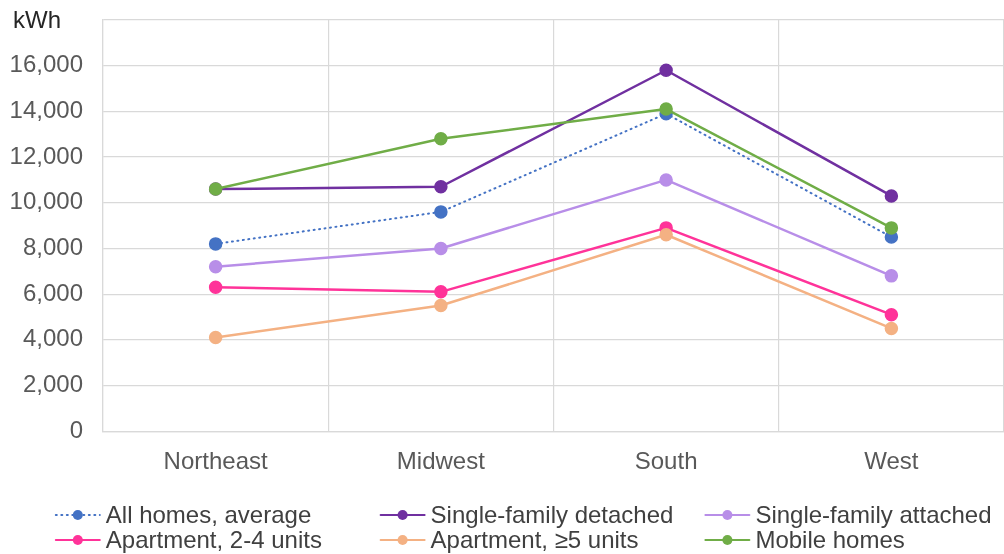  Describe the element at coordinates (552, 514) in the screenshot. I see `legend-label: Single-family detached` at that location.